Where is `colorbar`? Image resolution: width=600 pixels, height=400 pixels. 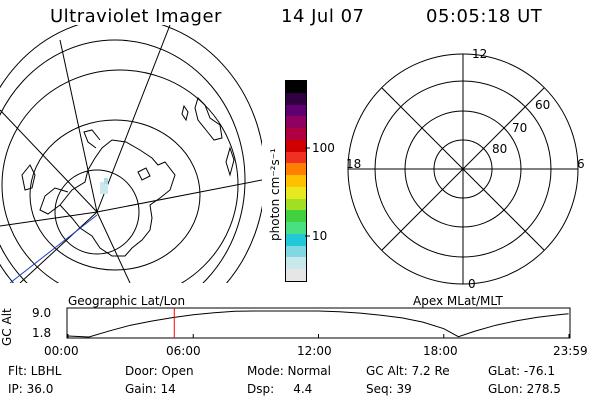 colorbar is located at coordinates (296, 181).